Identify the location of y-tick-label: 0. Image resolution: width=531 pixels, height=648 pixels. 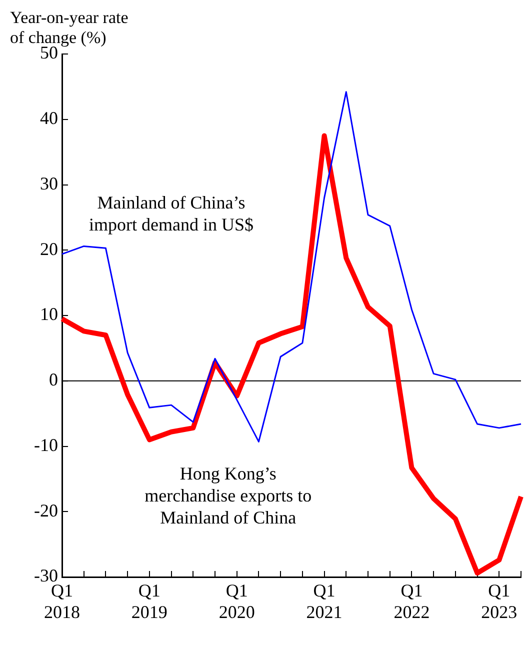
(53, 380).